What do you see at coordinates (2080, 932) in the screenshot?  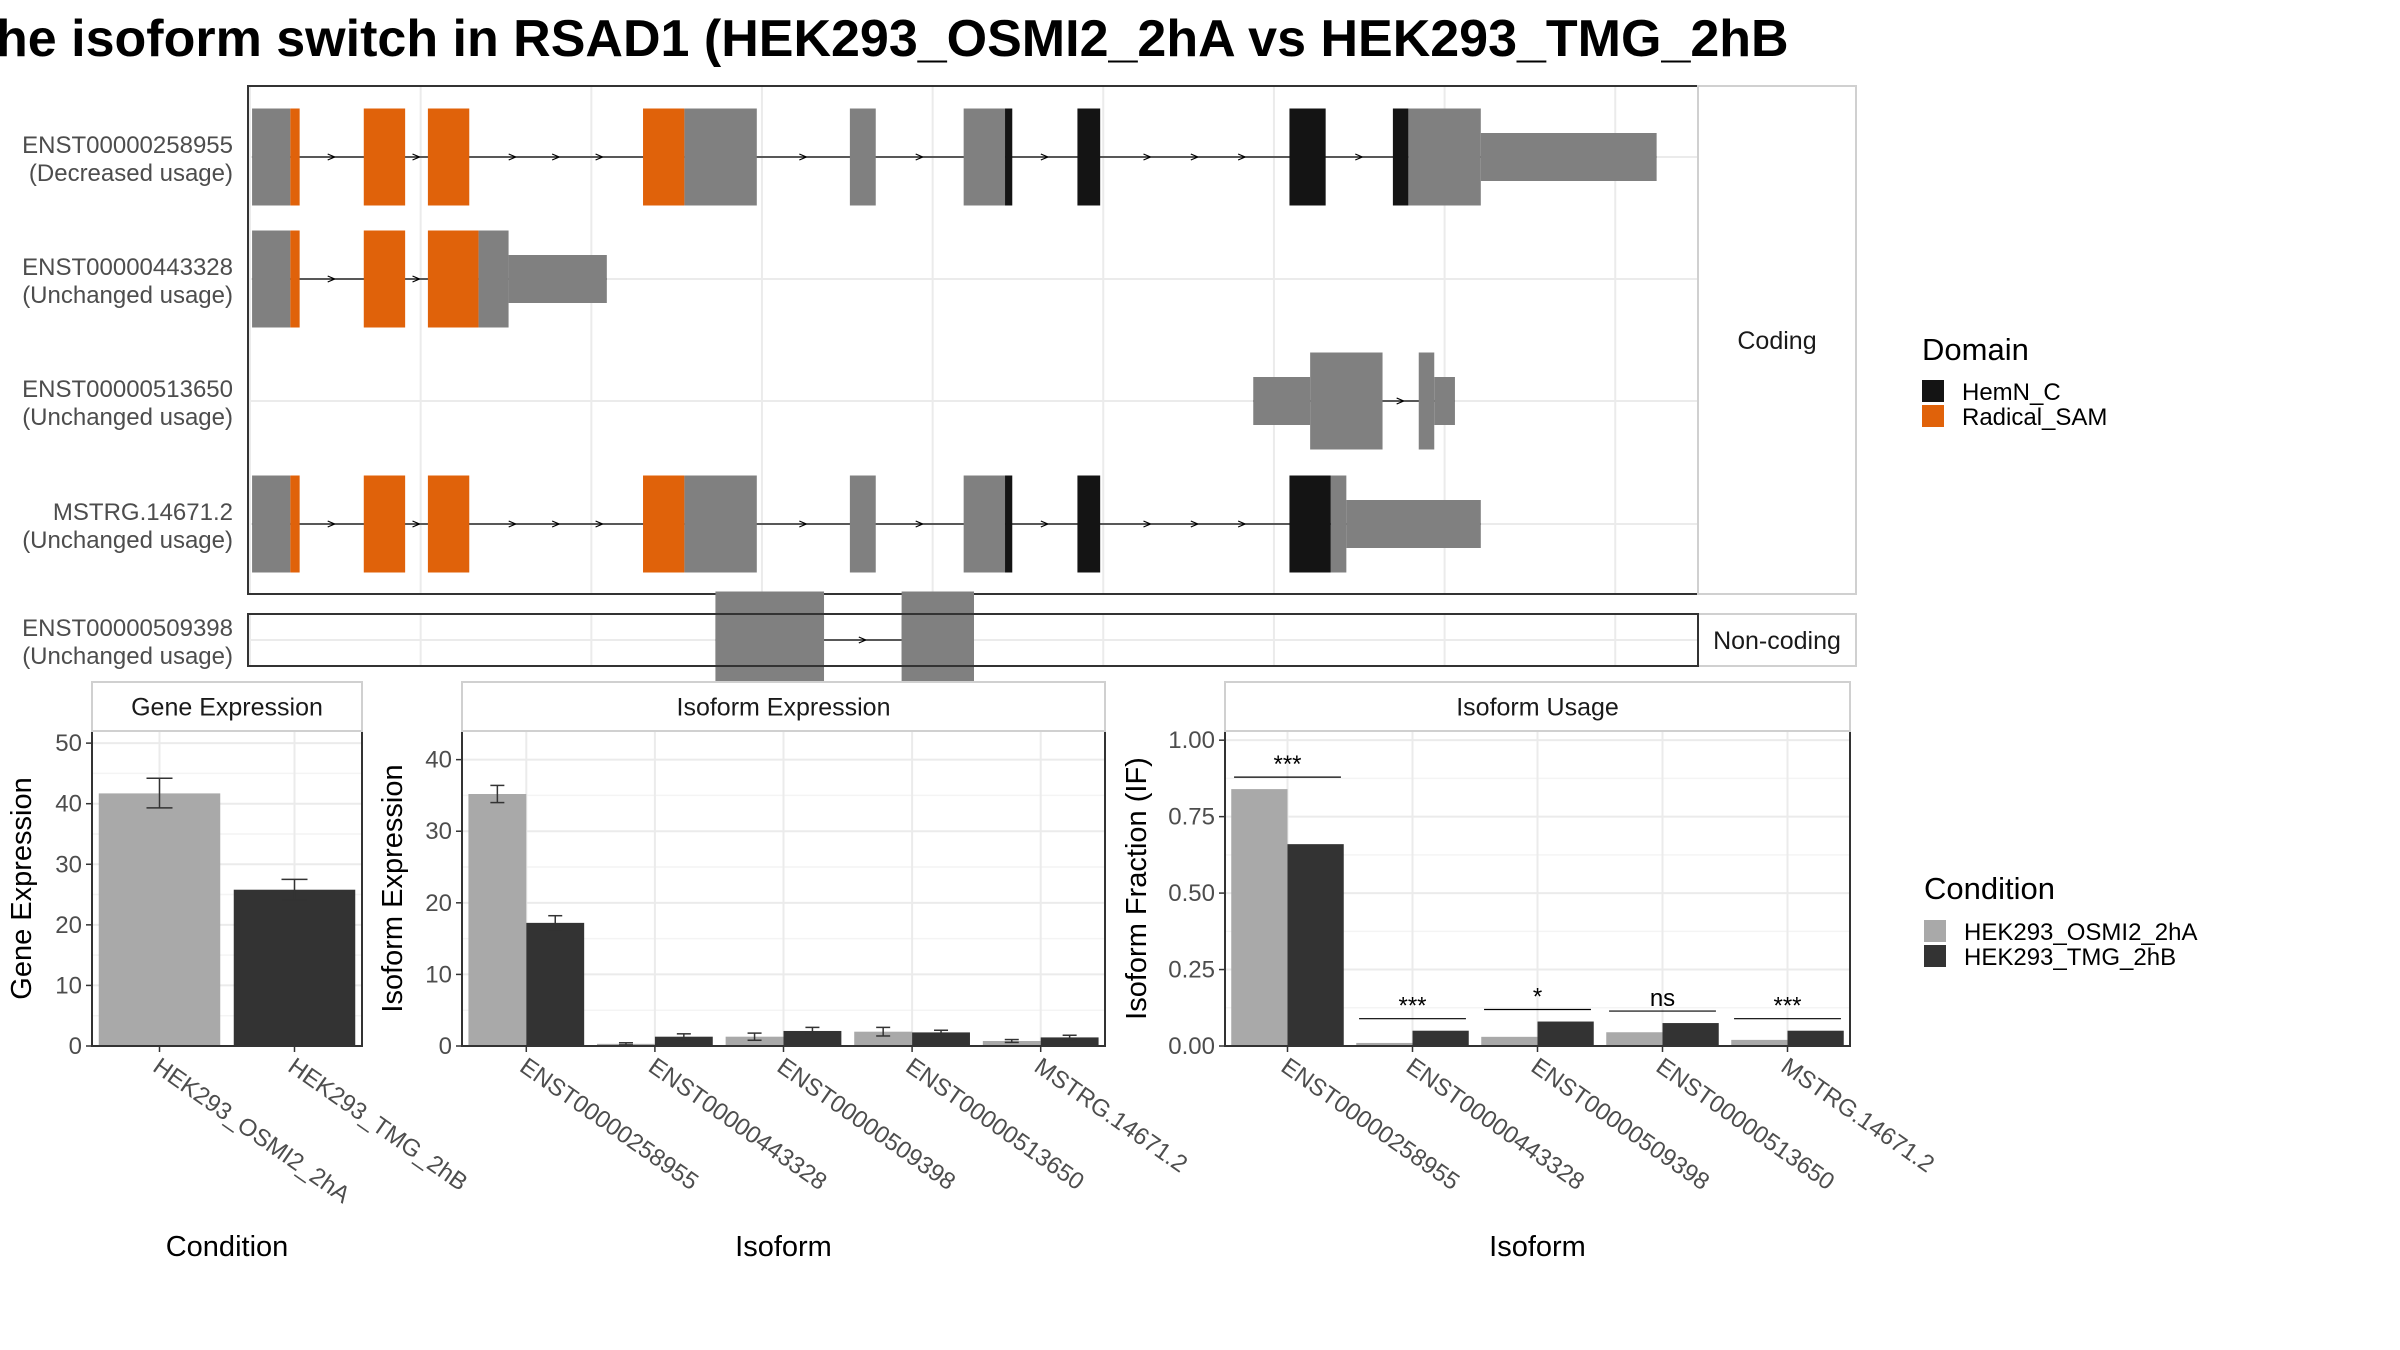 I see `condition-legend-label: HEK293_OSMI2_2hA` at bounding box center [2080, 932].